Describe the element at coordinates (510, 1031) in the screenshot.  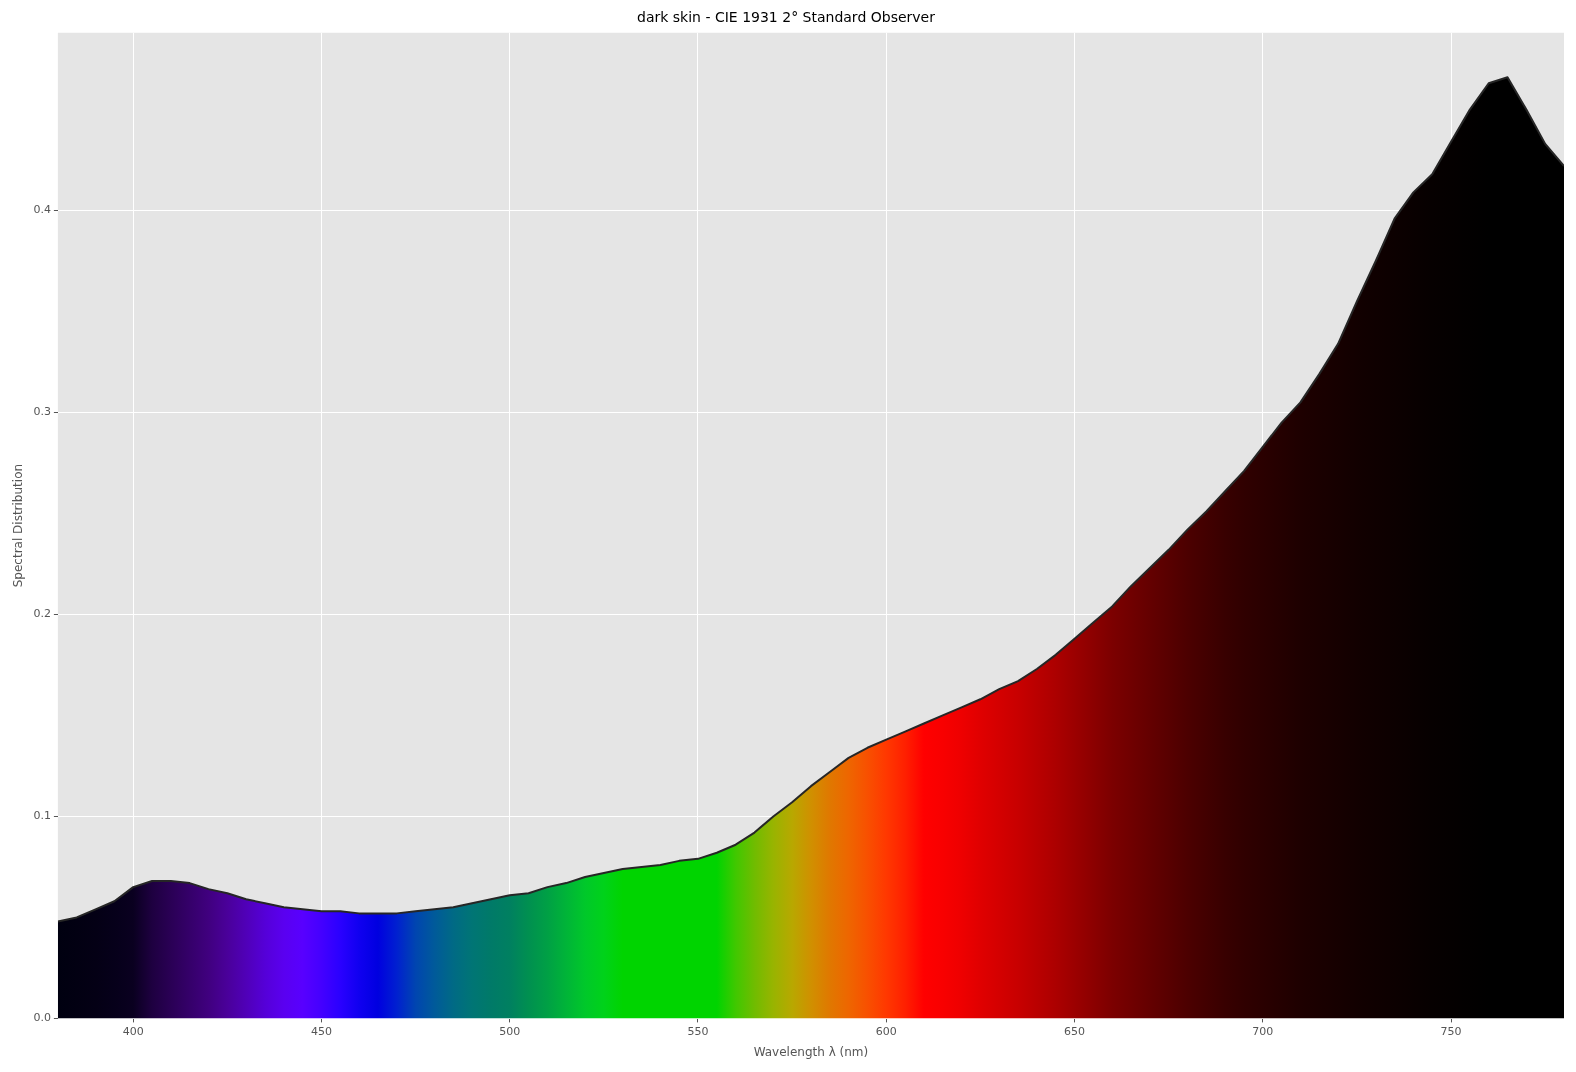
I see `x-tick-label: 500` at that location.